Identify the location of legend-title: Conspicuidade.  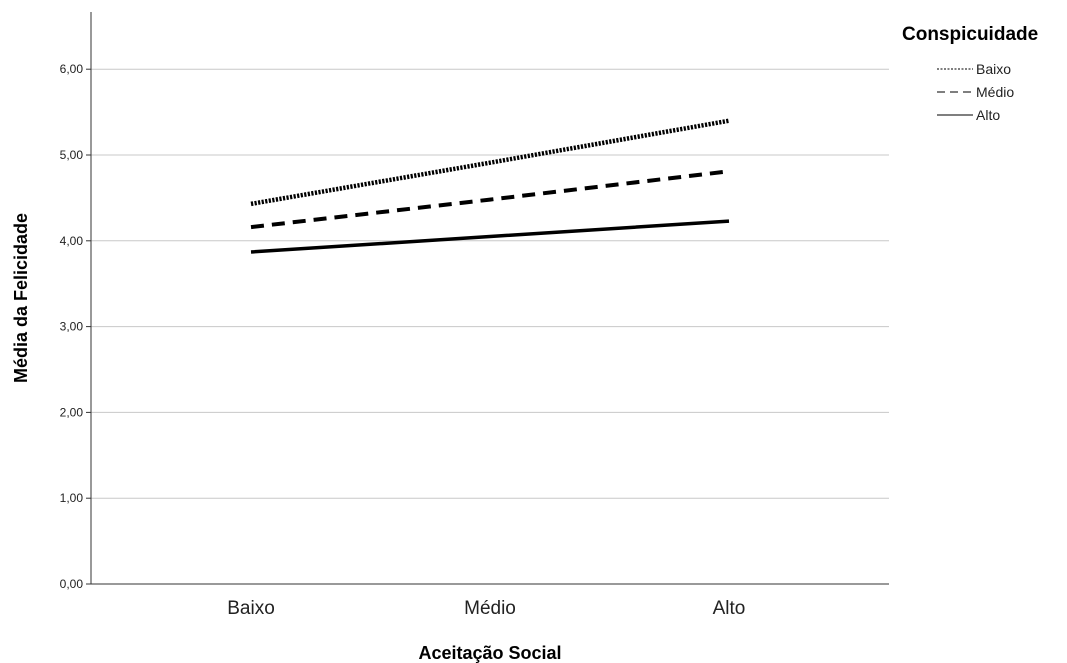
(970, 34).